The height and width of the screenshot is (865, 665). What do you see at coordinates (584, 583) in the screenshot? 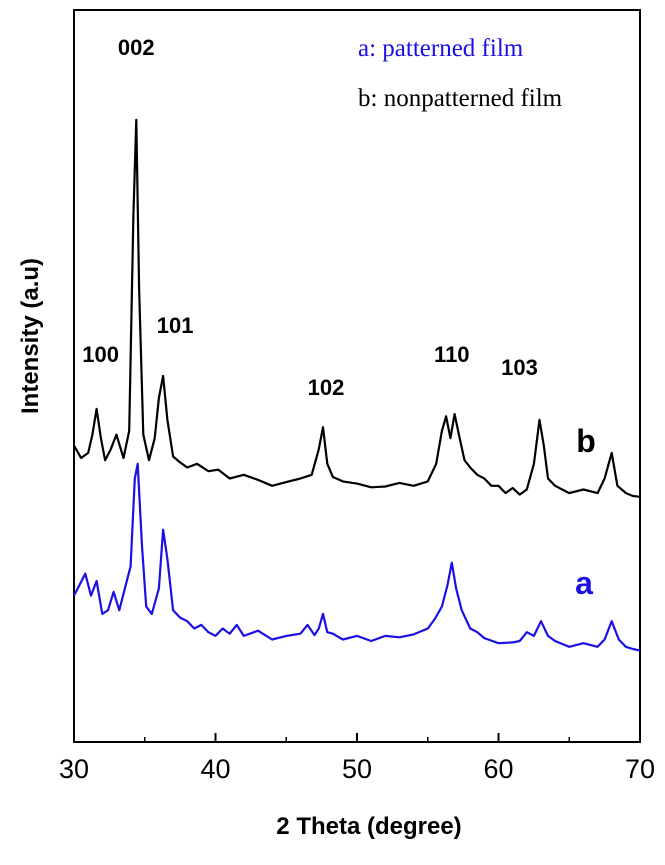
I see `curve-label-a: a` at bounding box center [584, 583].